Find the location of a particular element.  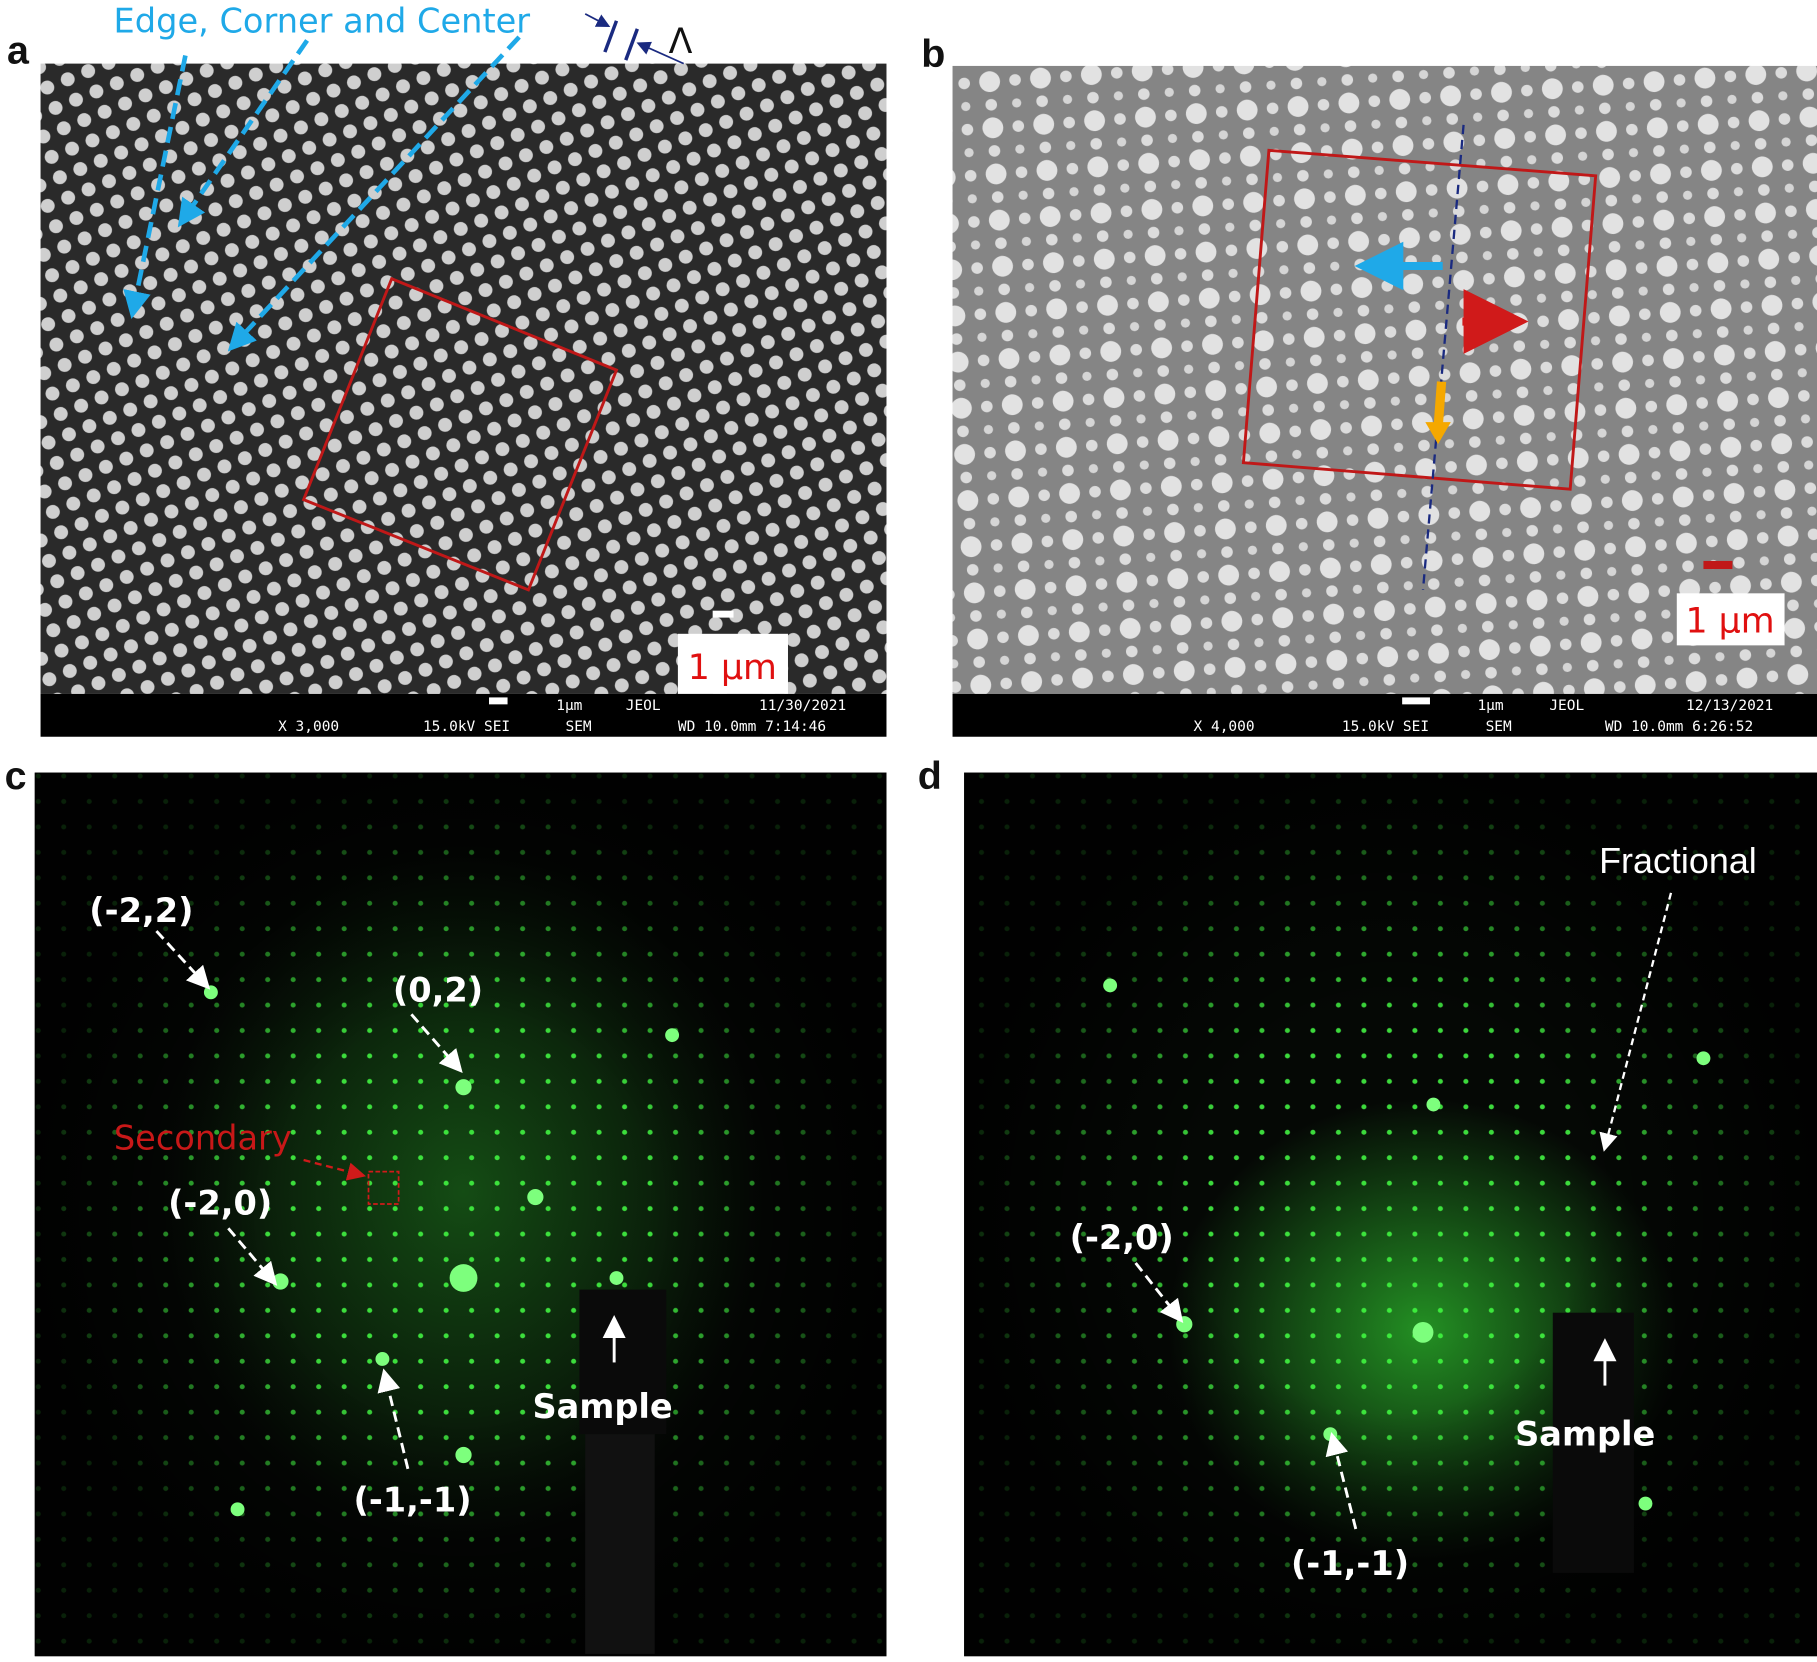

axis-line is located at coordinates (1443, 357).